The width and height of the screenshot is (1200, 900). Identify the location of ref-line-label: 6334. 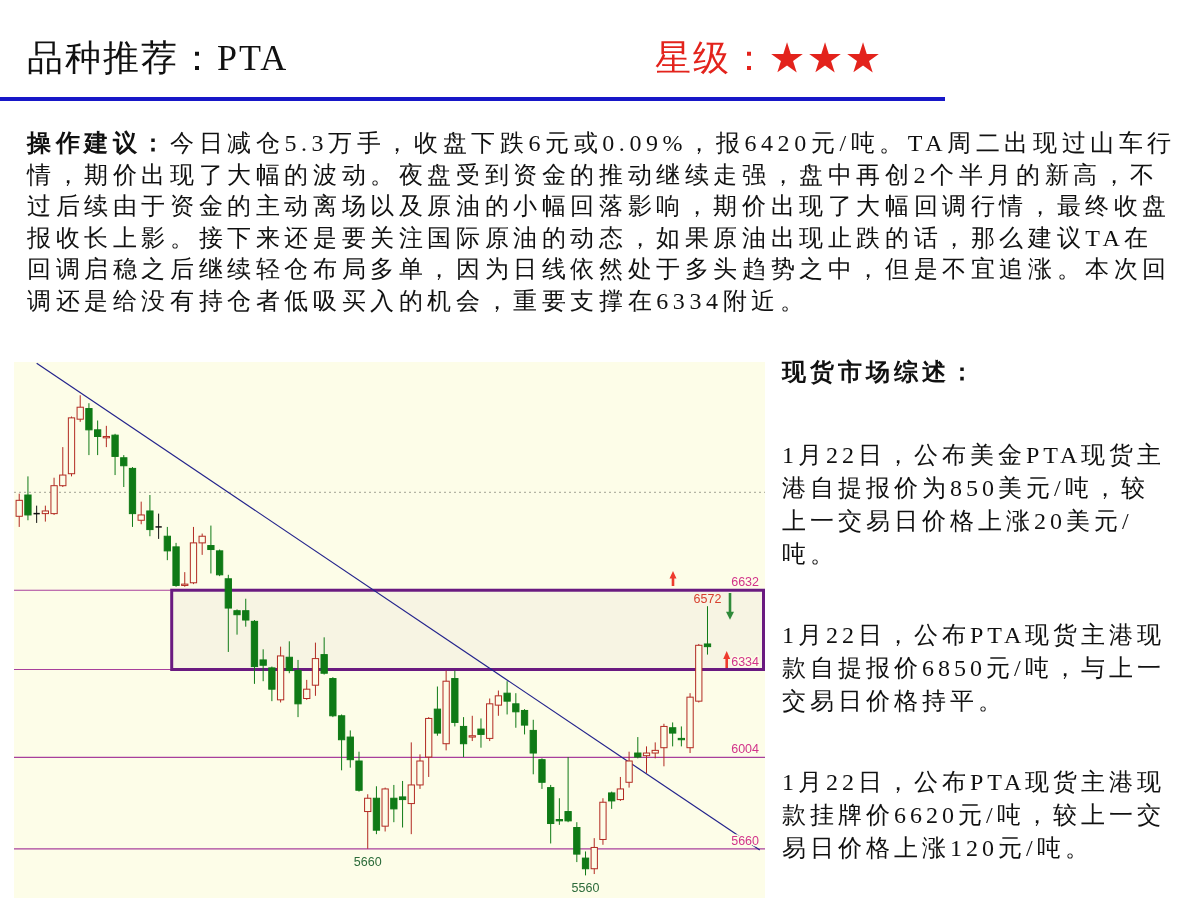
(745, 661).